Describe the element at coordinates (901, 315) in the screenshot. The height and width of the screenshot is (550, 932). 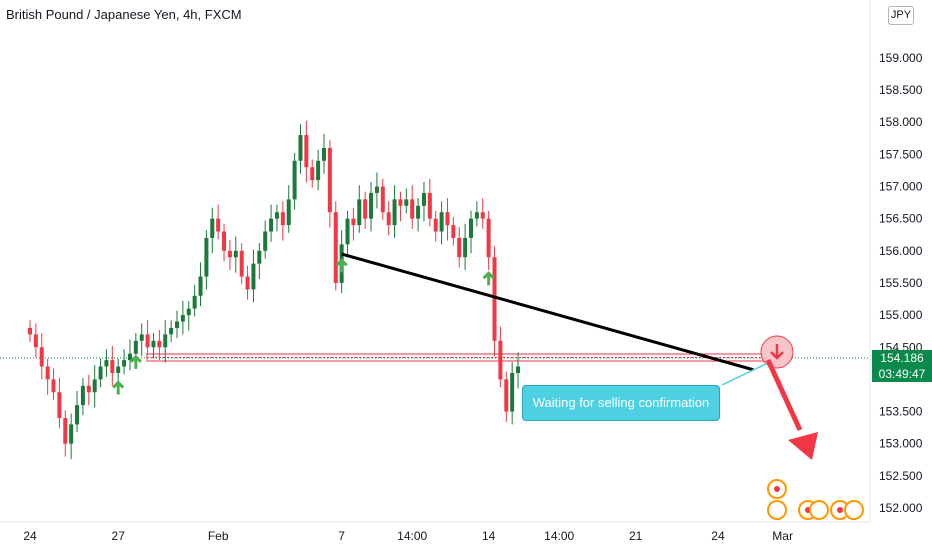
I see `price-tick-label: 155.000` at that location.